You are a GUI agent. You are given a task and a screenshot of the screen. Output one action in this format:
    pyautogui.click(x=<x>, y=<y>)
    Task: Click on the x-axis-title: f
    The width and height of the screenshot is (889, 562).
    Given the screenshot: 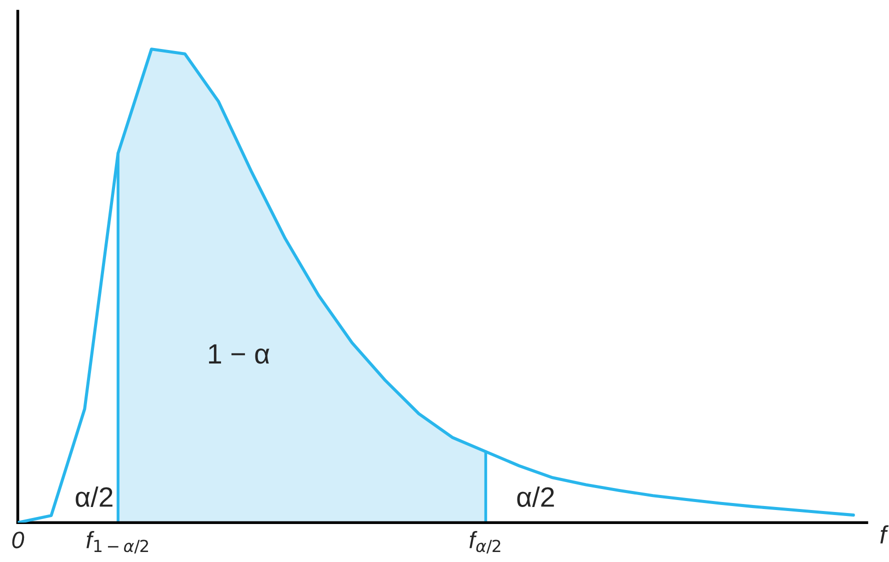 What is the action you would take?
    pyautogui.click(x=884, y=534)
    